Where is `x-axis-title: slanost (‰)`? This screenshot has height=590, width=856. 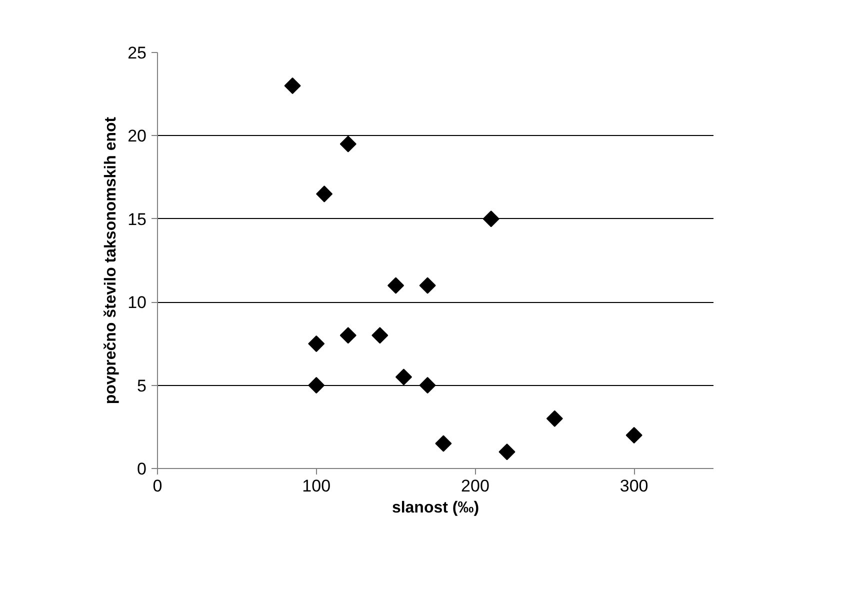 x-axis-title: slanost (‰) is located at coordinates (436, 508).